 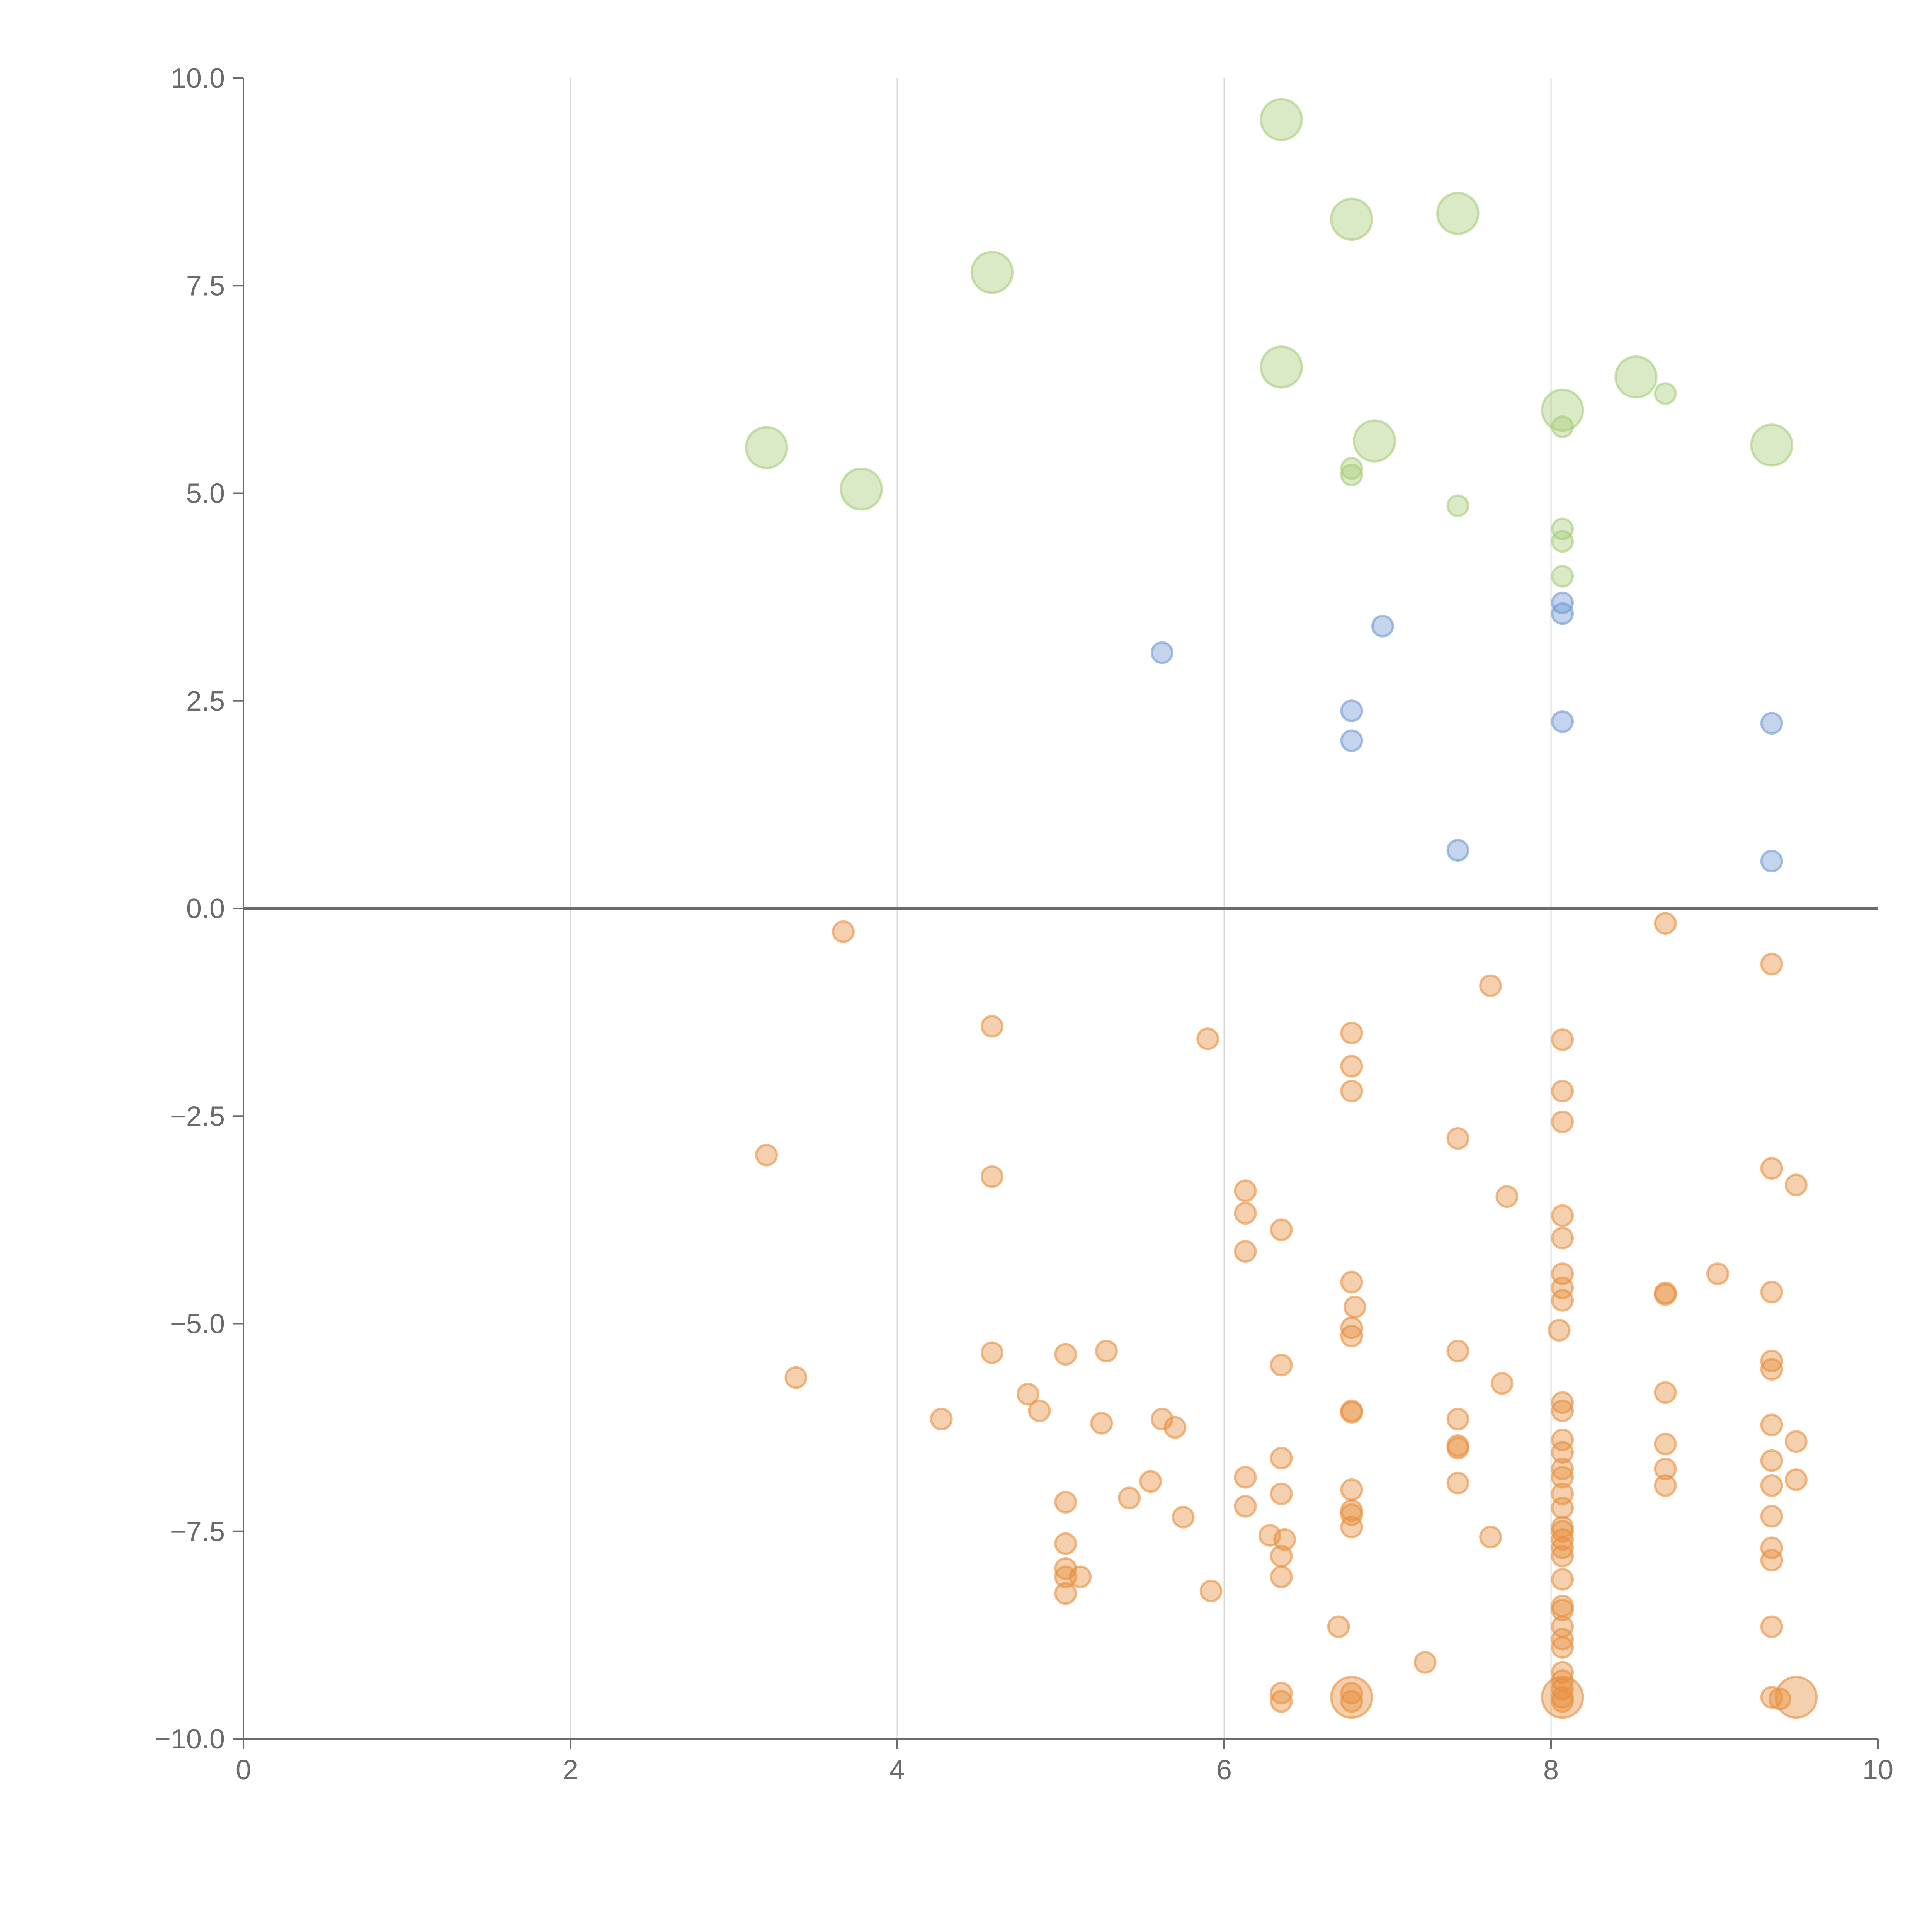 I want to click on y-tick-label: 7.5, so click(x=205, y=285).